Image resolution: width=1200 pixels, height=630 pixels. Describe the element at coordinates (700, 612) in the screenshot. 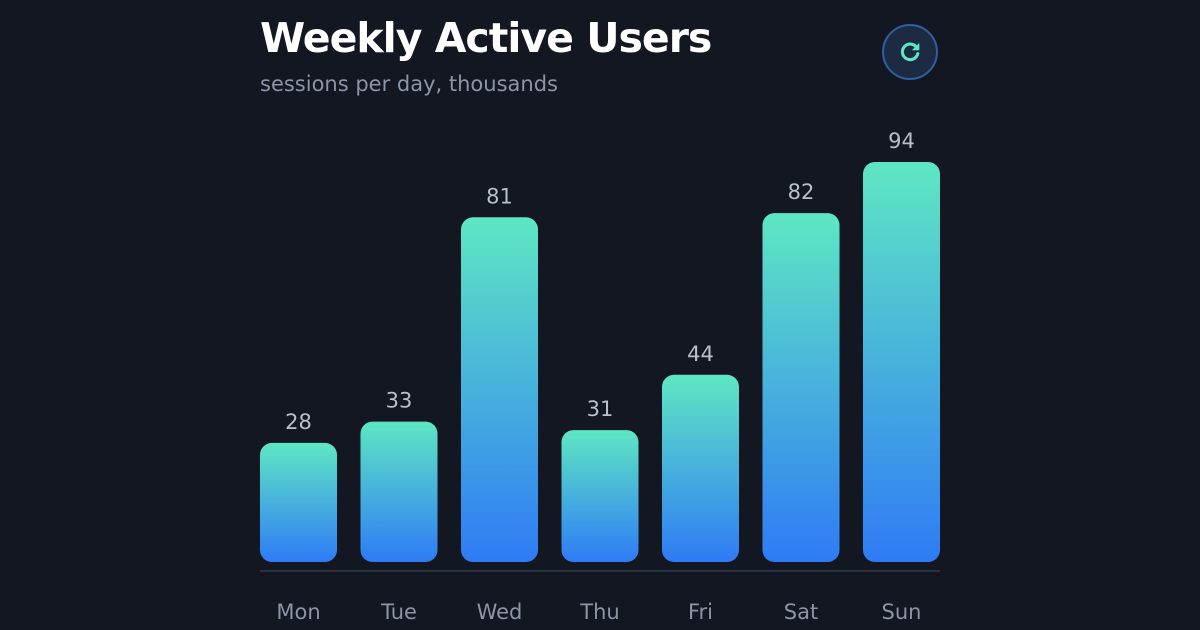

I see `x-tick-label-fri: Fri` at that location.